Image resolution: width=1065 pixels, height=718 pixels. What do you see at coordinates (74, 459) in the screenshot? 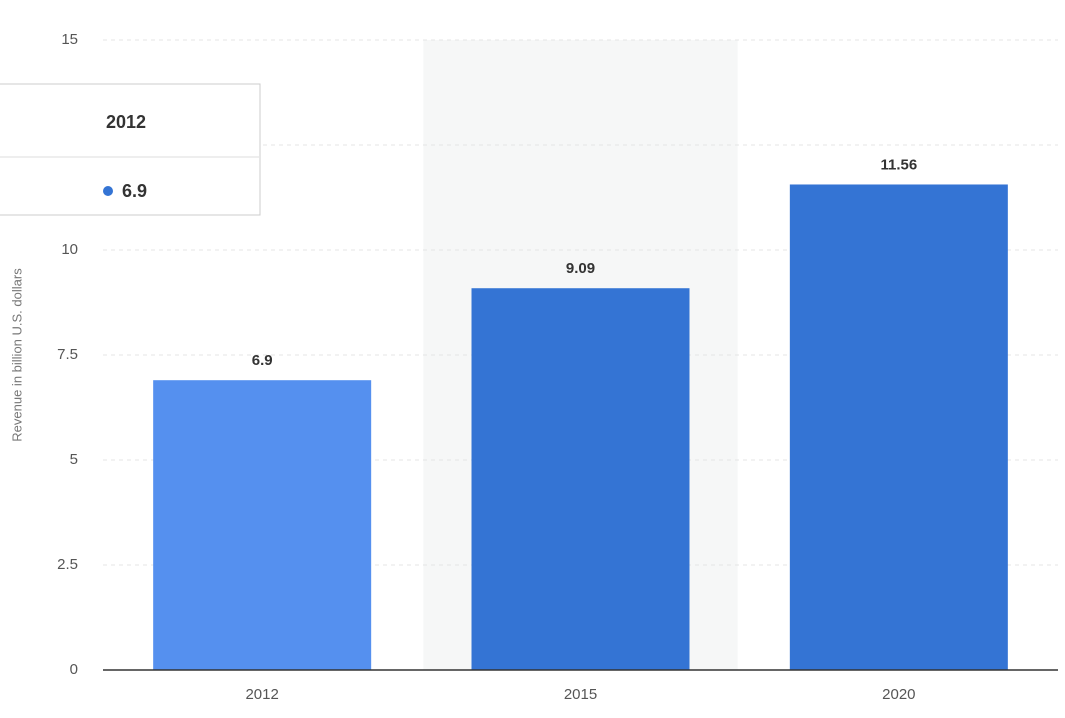
I see `y-tick-label: 5` at bounding box center [74, 459].